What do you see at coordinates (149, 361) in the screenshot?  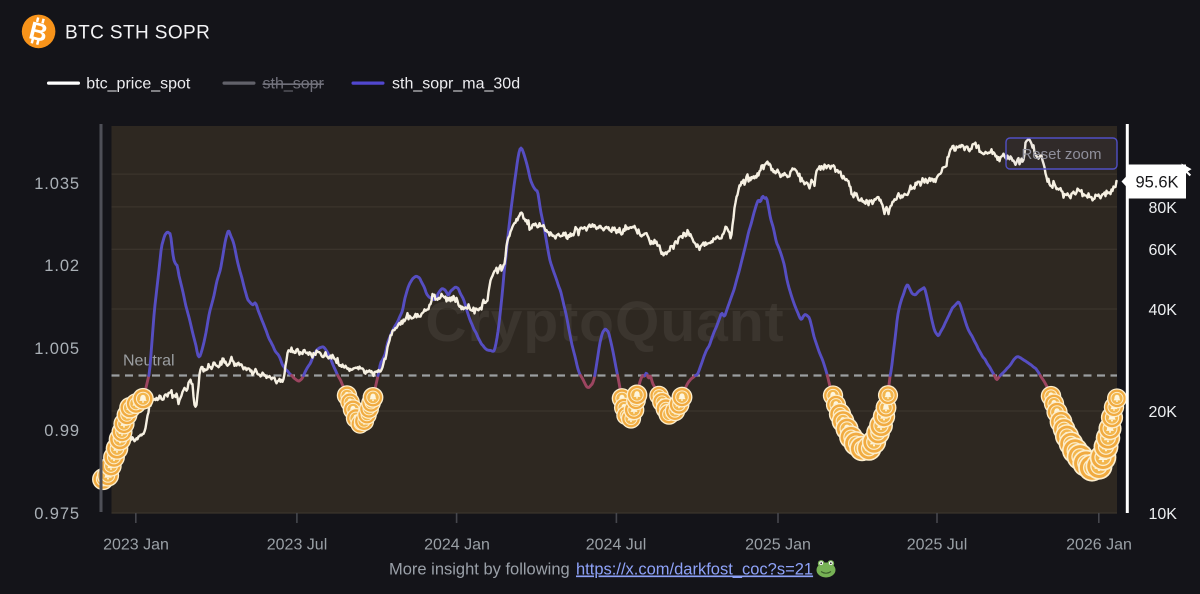 I see `svg-text: Neutral` at bounding box center [149, 361].